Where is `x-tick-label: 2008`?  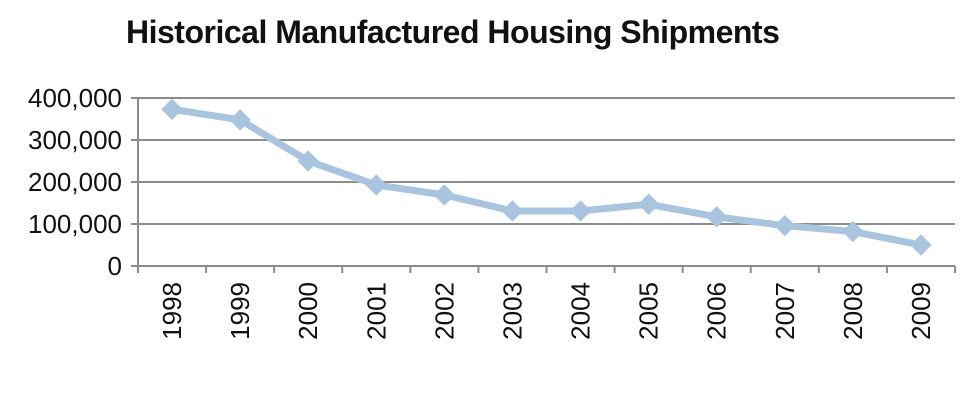
x-tick-label: 2008 is located at coordinates (853, 311).